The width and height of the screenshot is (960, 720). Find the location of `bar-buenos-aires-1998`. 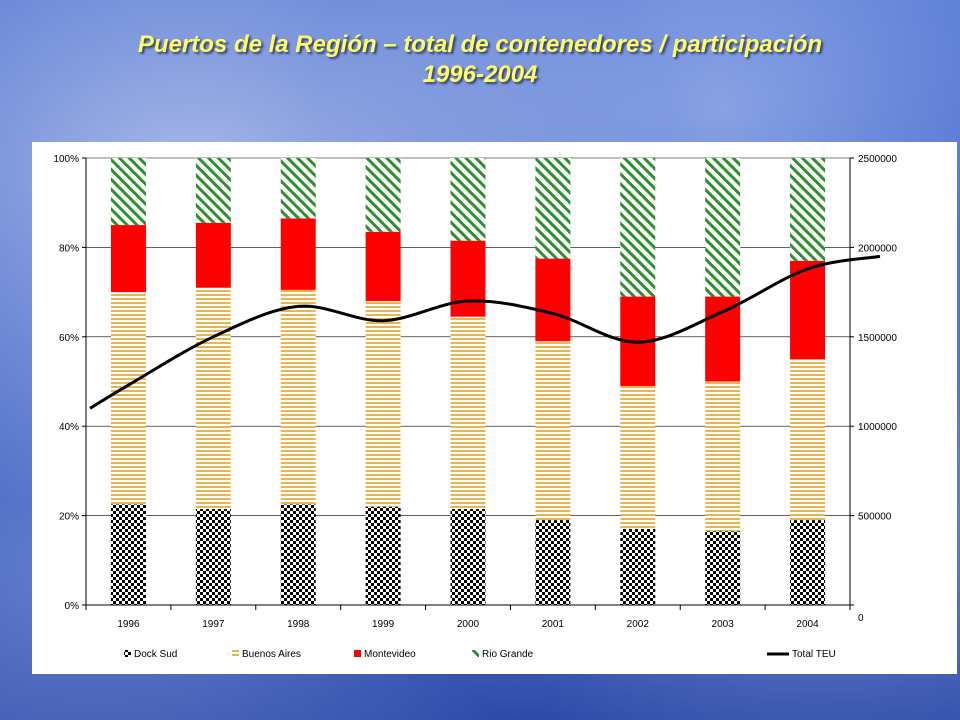

bar-buenos-aires-1998 is located at coordinates (298, 397).